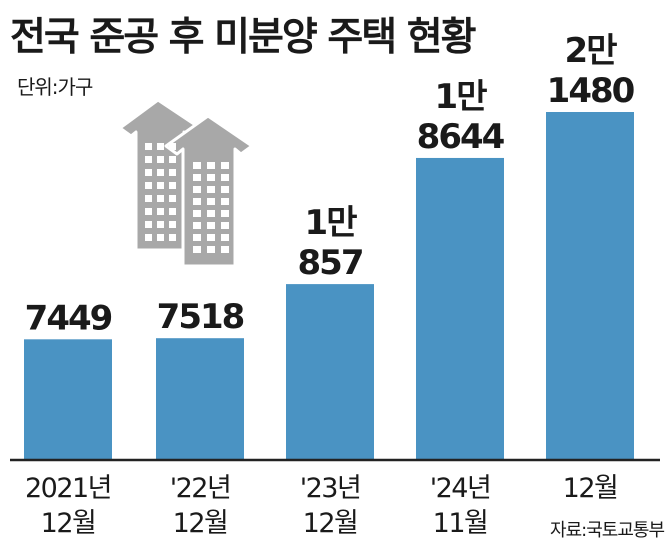 This screenshot has width=670, height=549. I want to click on bar-value-label-2-0: 1만, so click(331, 223).